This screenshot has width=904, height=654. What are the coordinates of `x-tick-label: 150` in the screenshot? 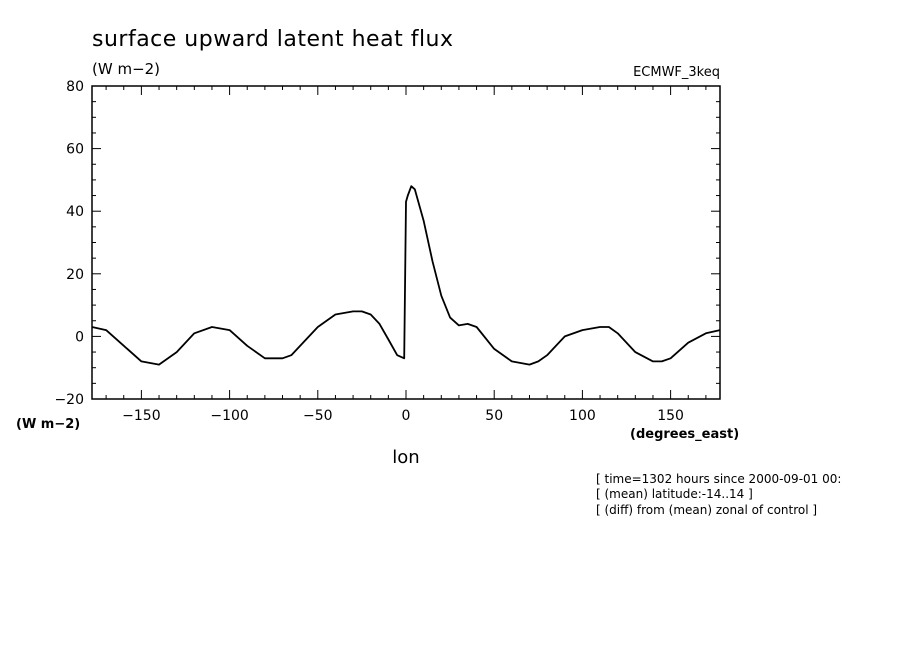 It's located at (670, 416).